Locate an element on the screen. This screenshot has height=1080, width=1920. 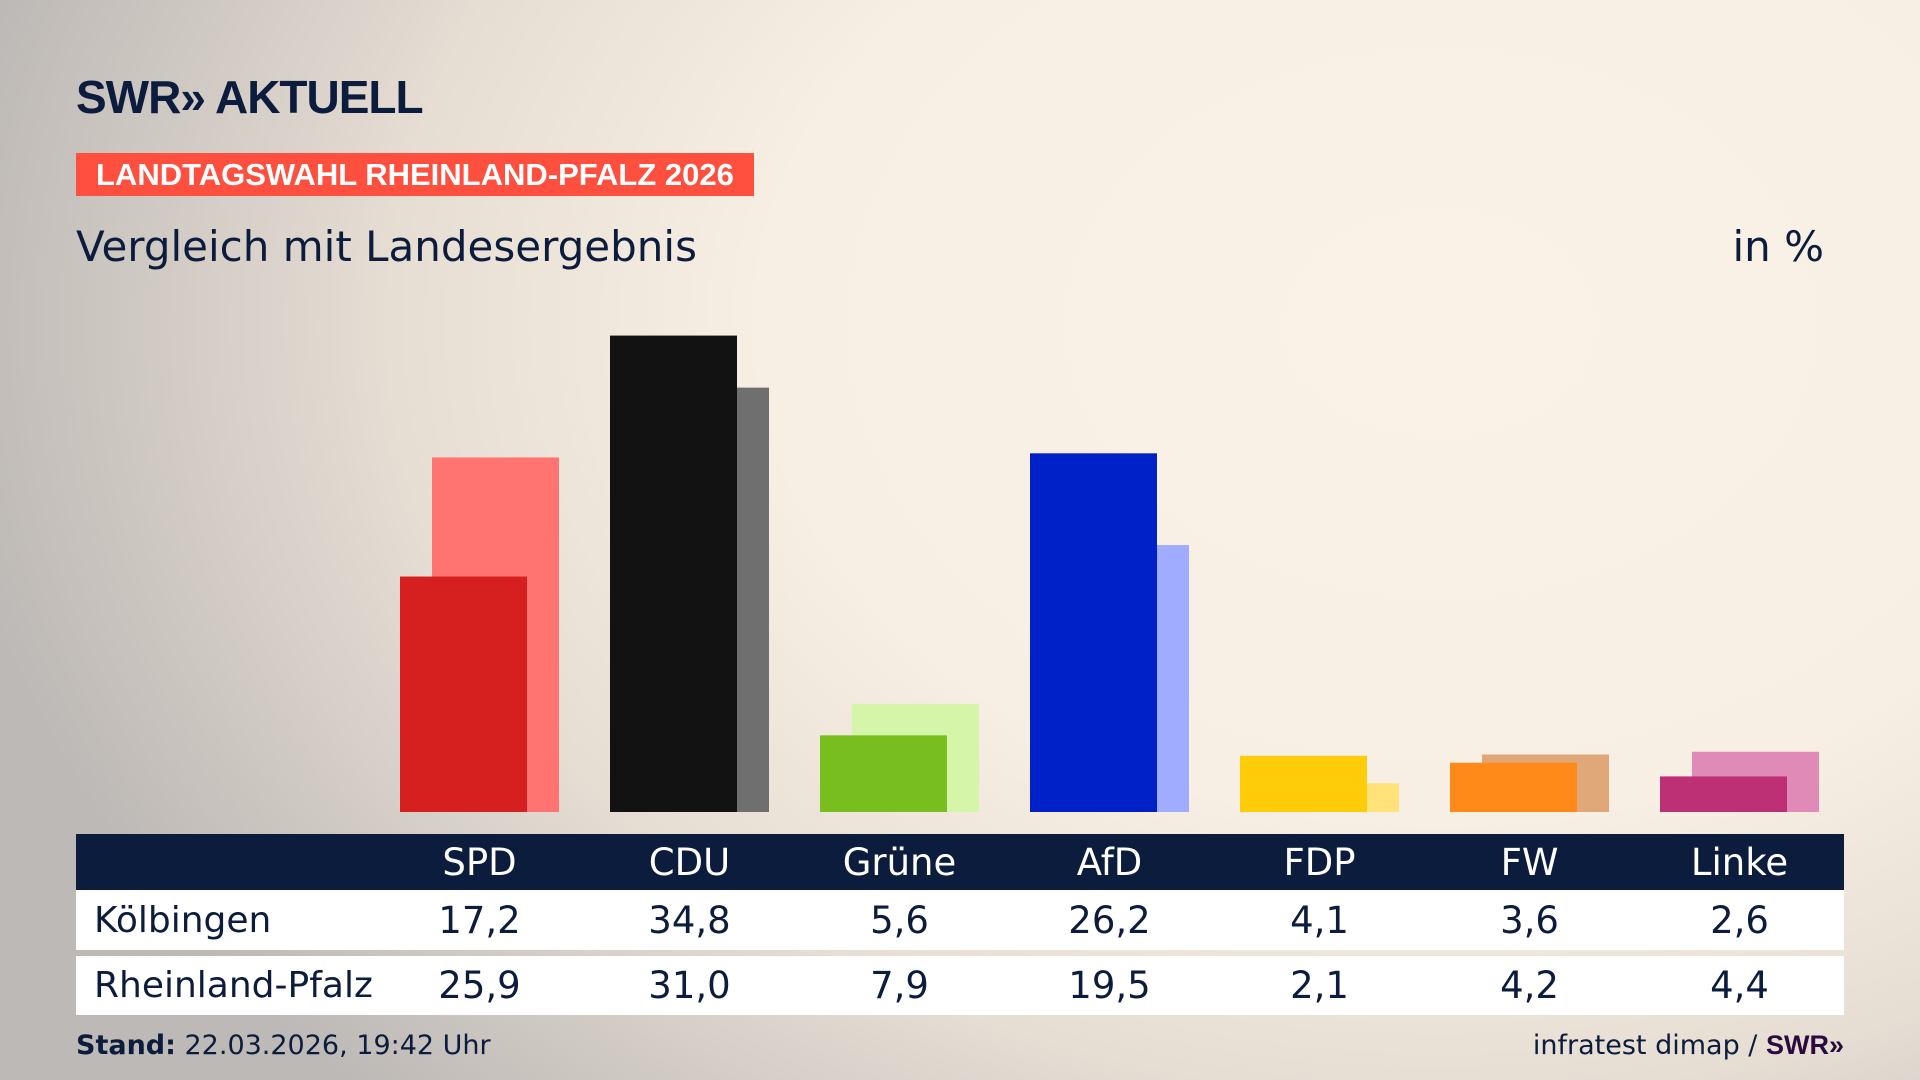
column-header: Grüne is located at coordinates (899, 862).